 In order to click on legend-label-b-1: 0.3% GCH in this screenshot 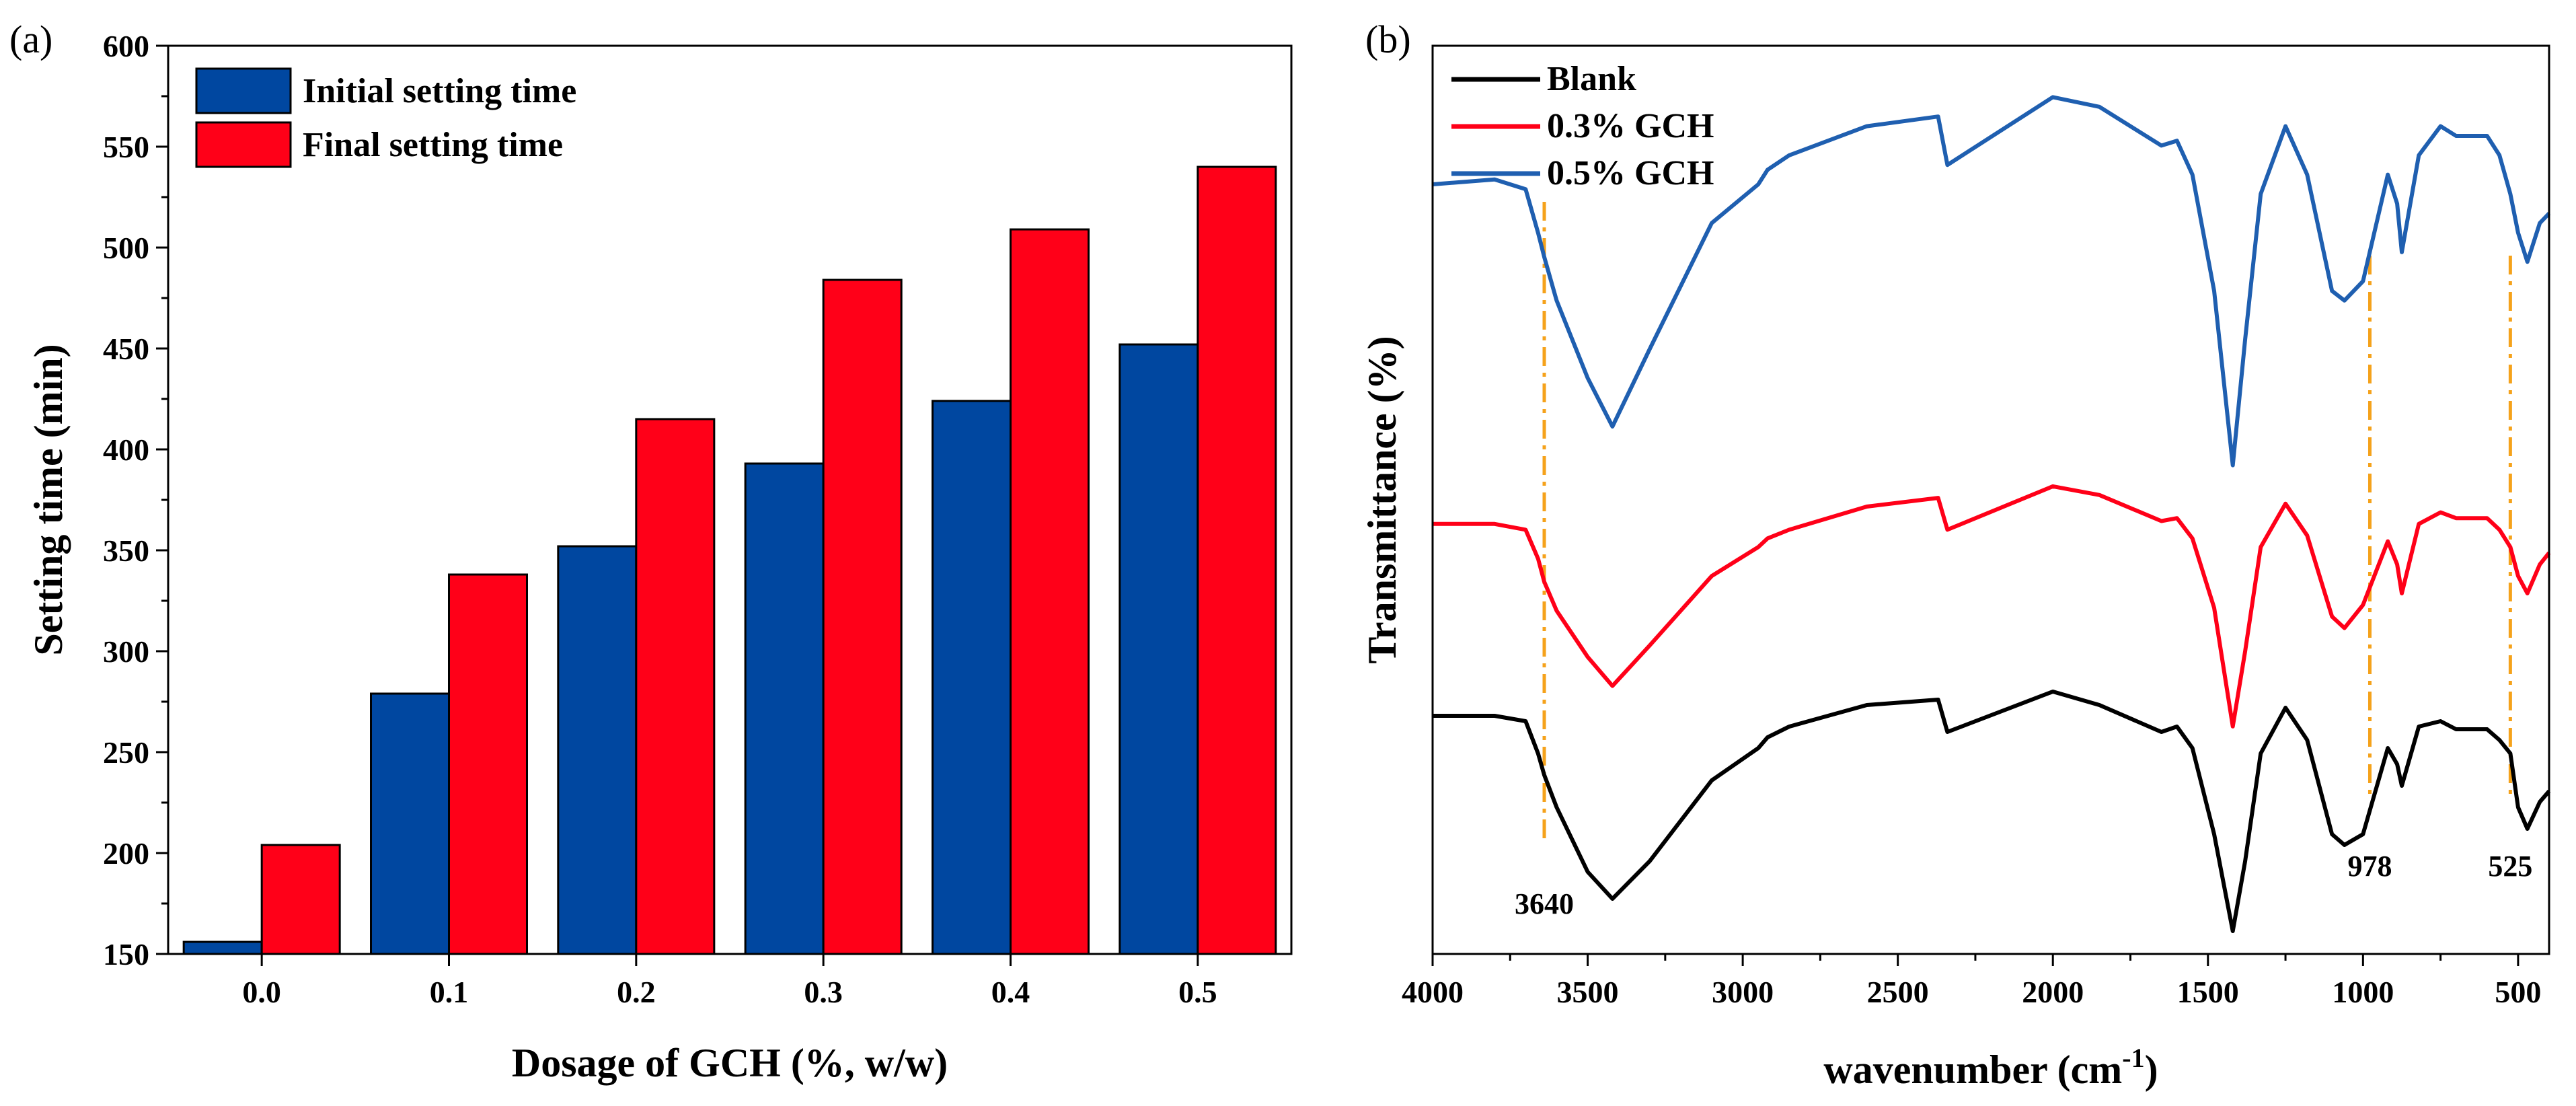, I will do `click(1630, 126)`.